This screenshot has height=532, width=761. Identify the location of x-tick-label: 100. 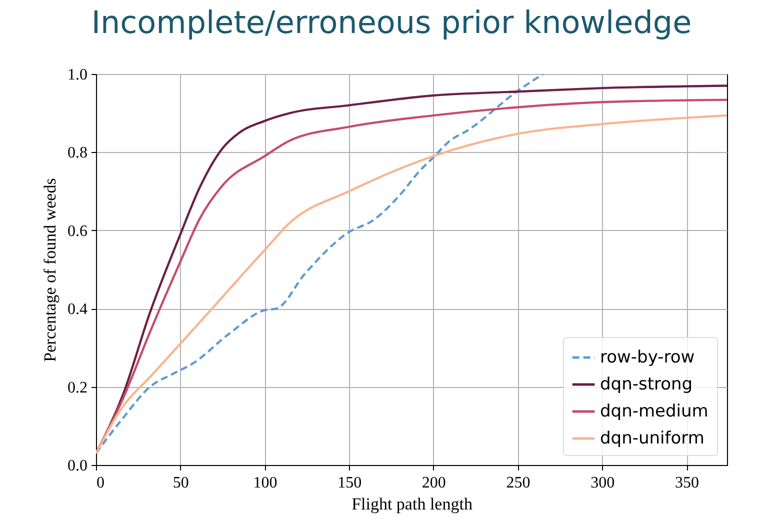
(265, 483).